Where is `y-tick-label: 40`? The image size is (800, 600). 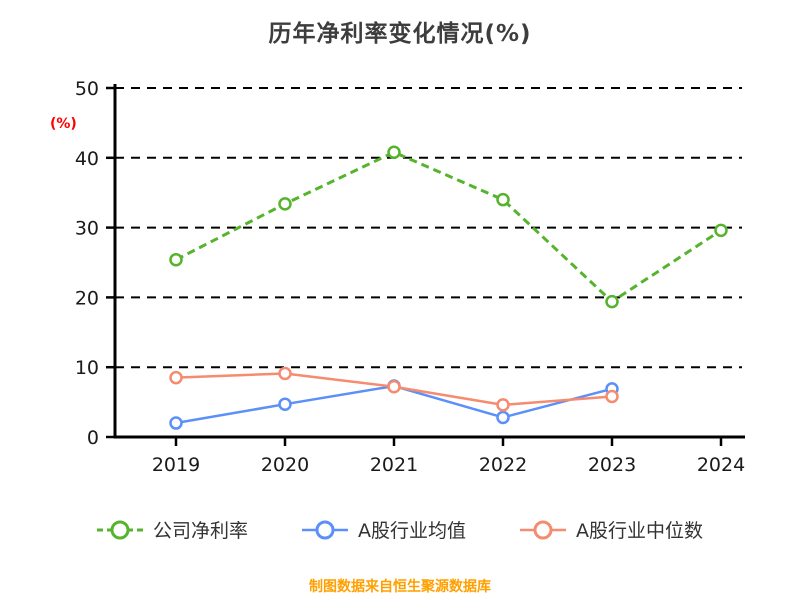 y-tick-label: 40 is located at coordinates (87, 159).